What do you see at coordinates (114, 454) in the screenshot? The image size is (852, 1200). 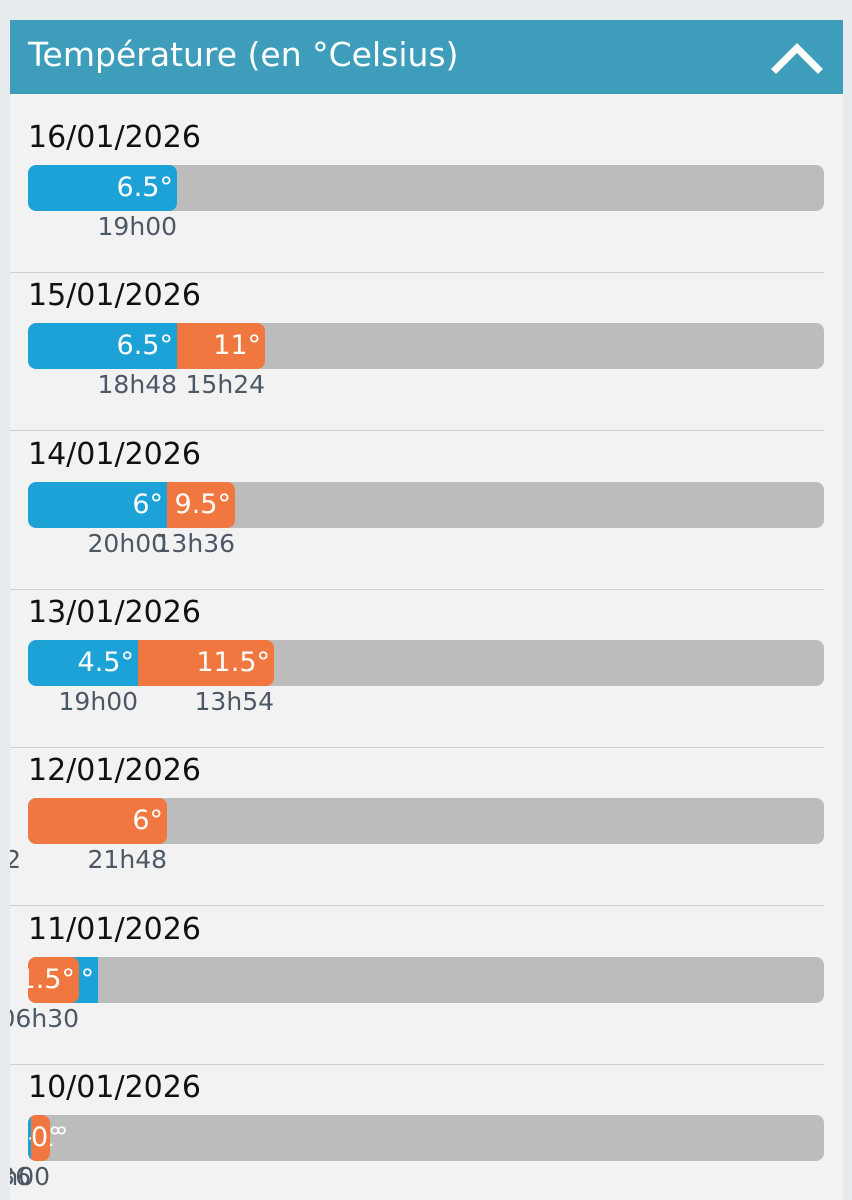 I see `day-date: 14/01/2026` at bounding box center [114, 454].